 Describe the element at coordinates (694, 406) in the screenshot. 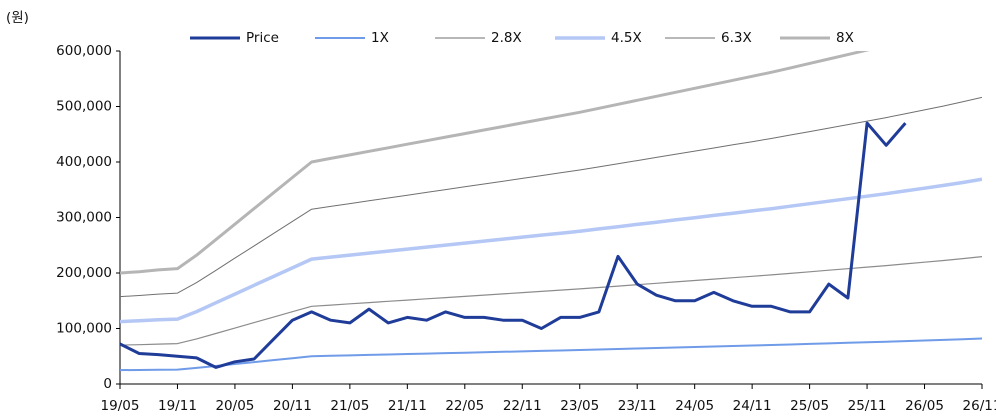

I see `x-tick-label: 24/05` at that location.